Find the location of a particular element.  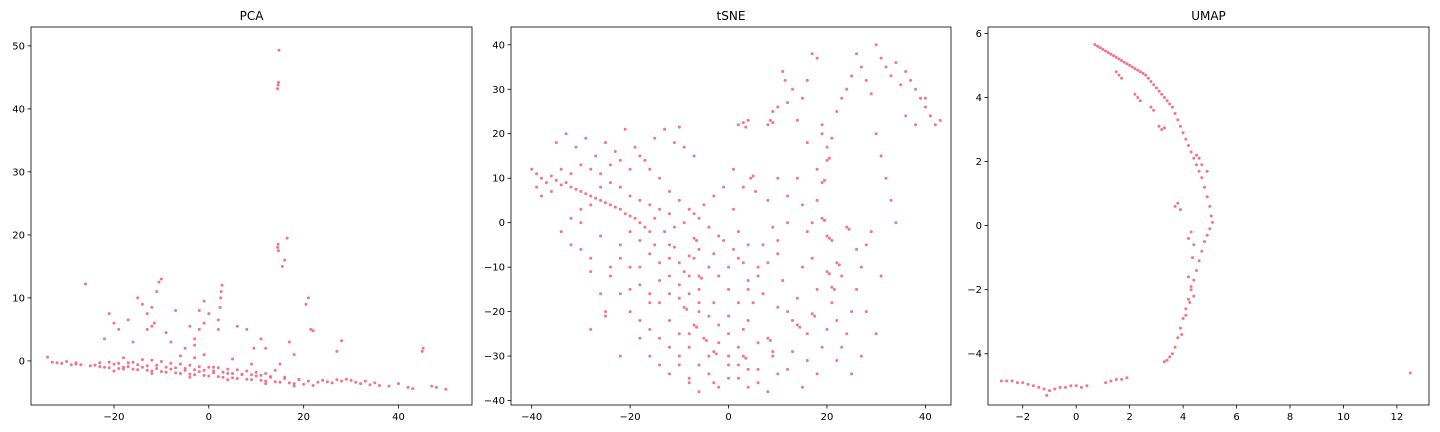

y-tick-label: 10 is located at coordinates (498, 179).